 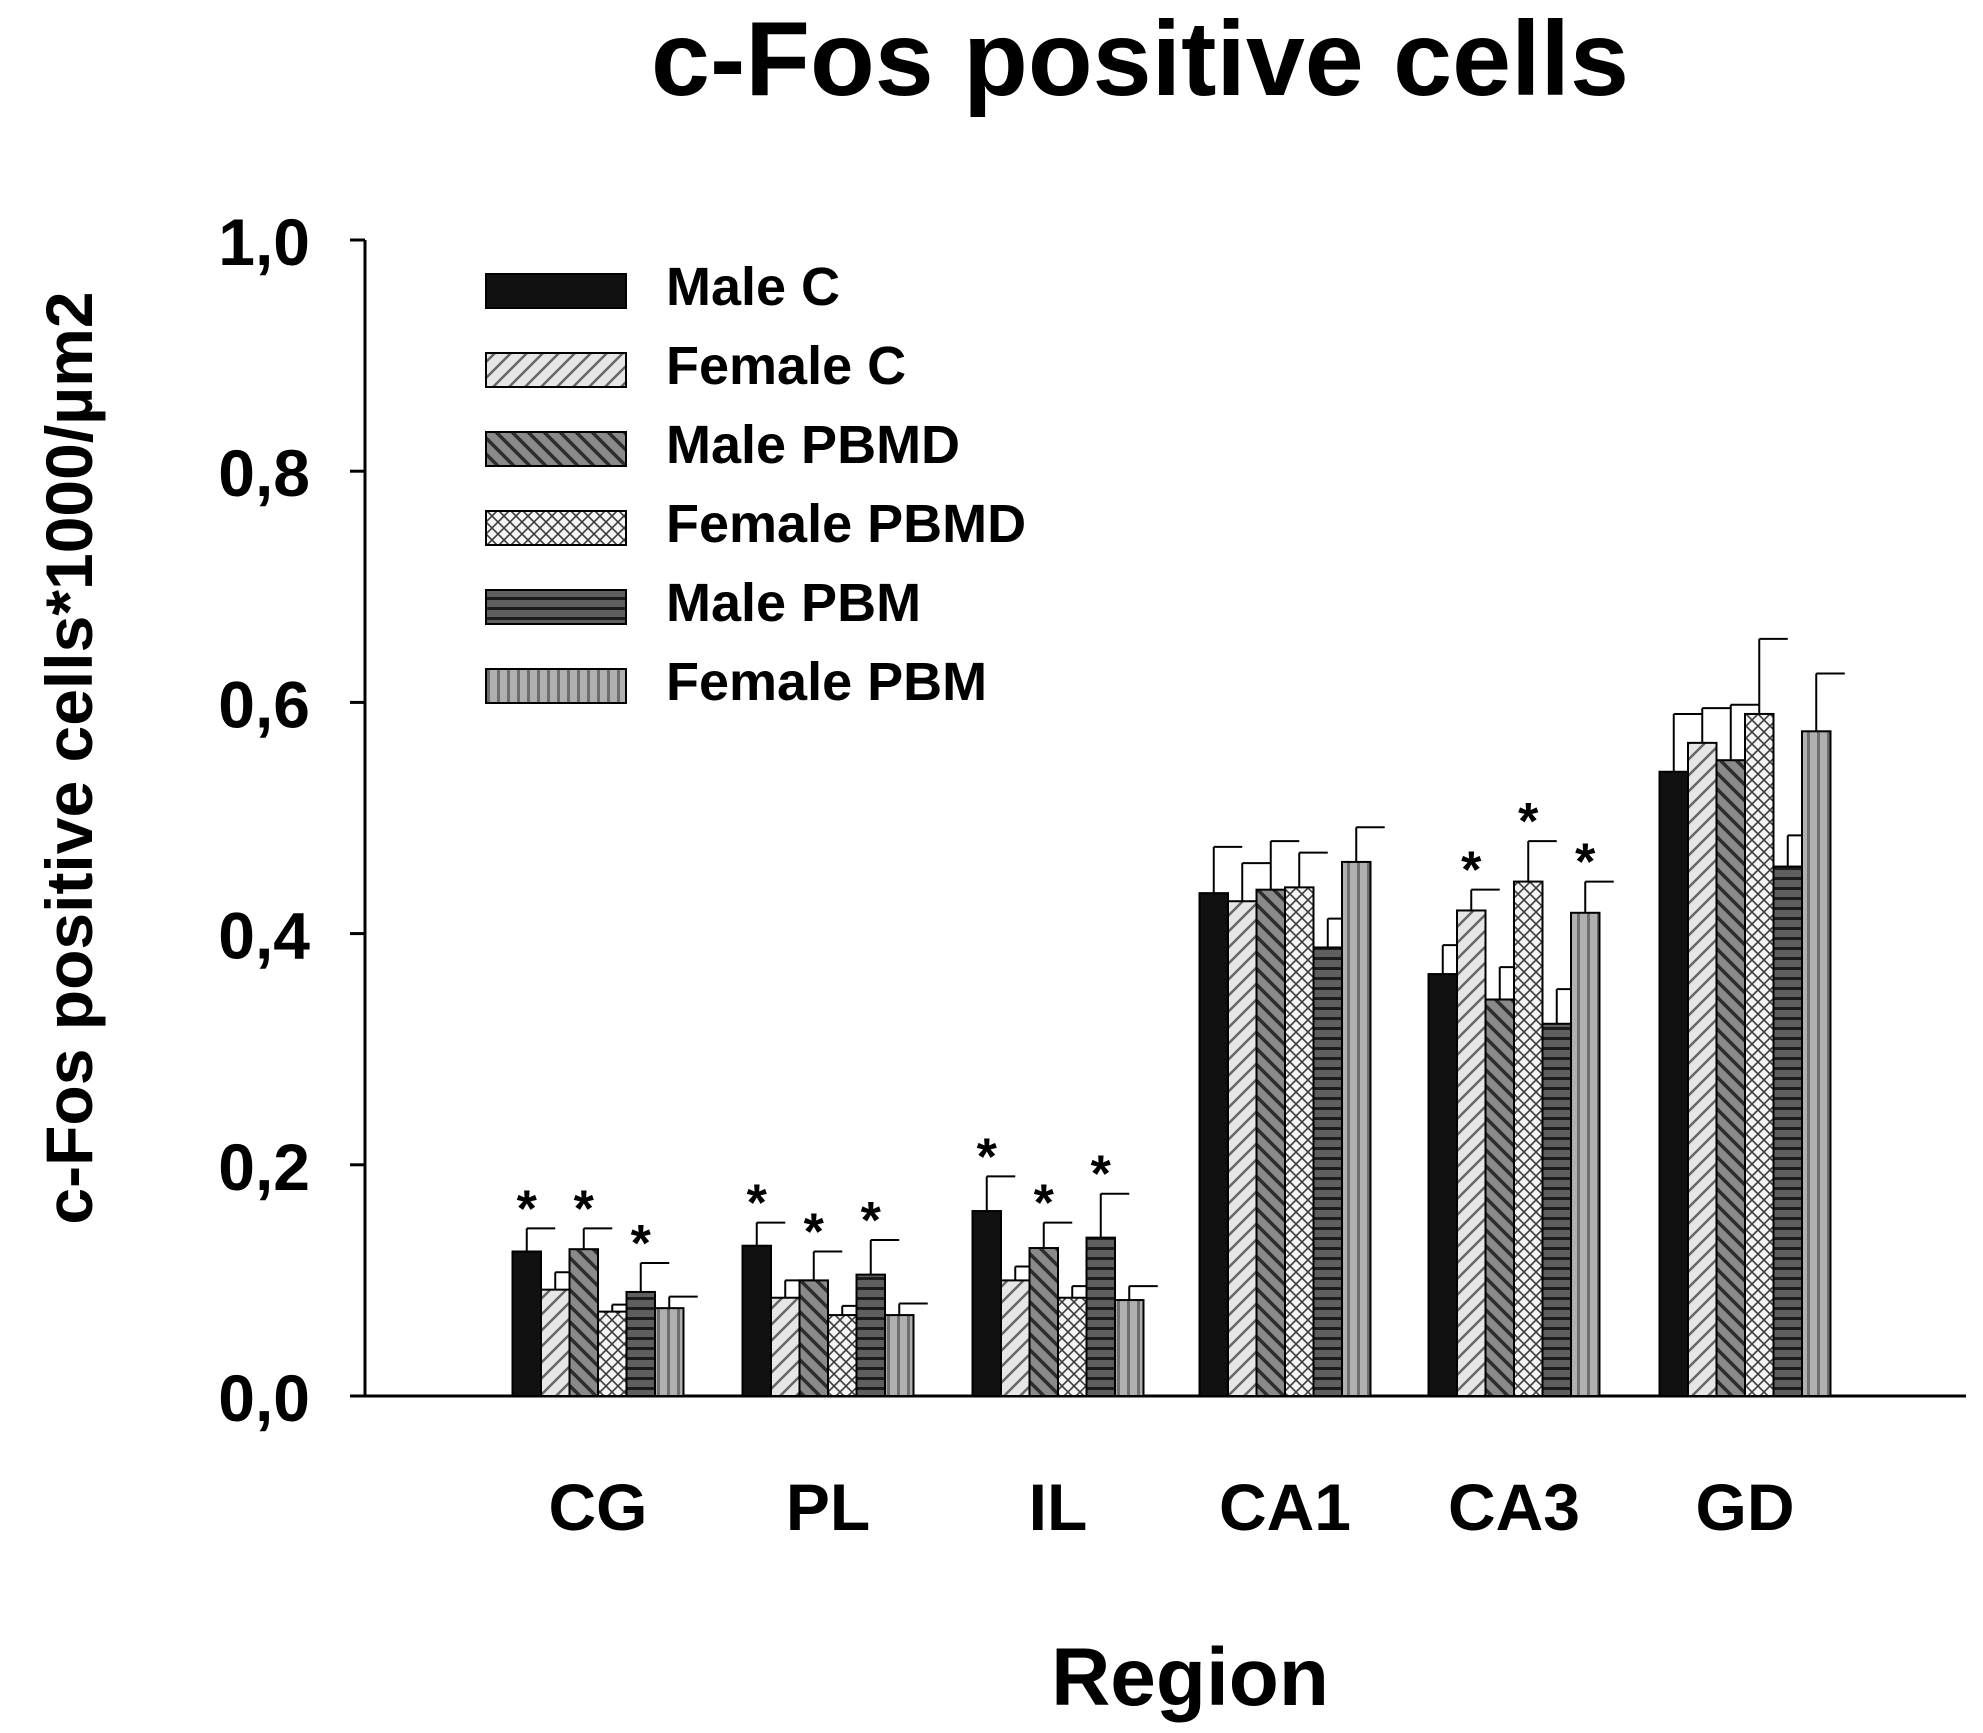 I want to click on legend-item: Male PBM, so click(x=703, y=603).